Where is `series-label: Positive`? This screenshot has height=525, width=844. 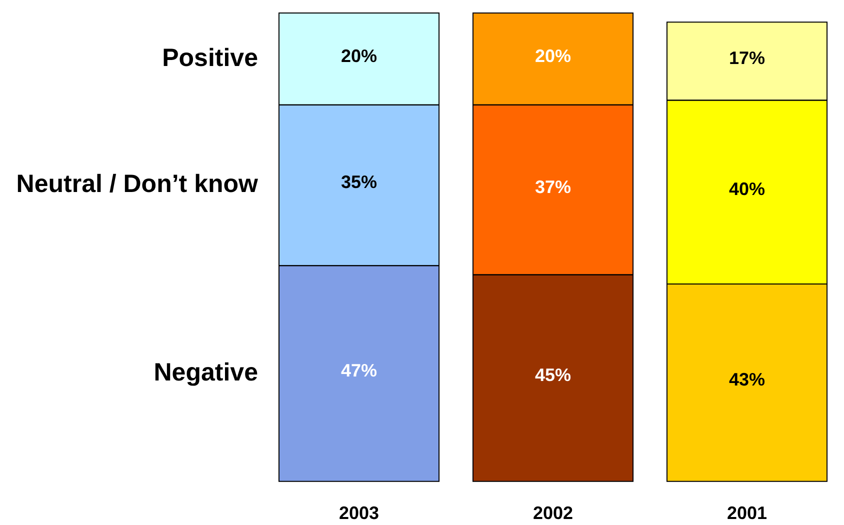 series-label: Positive is located at coordinates (210, 58).